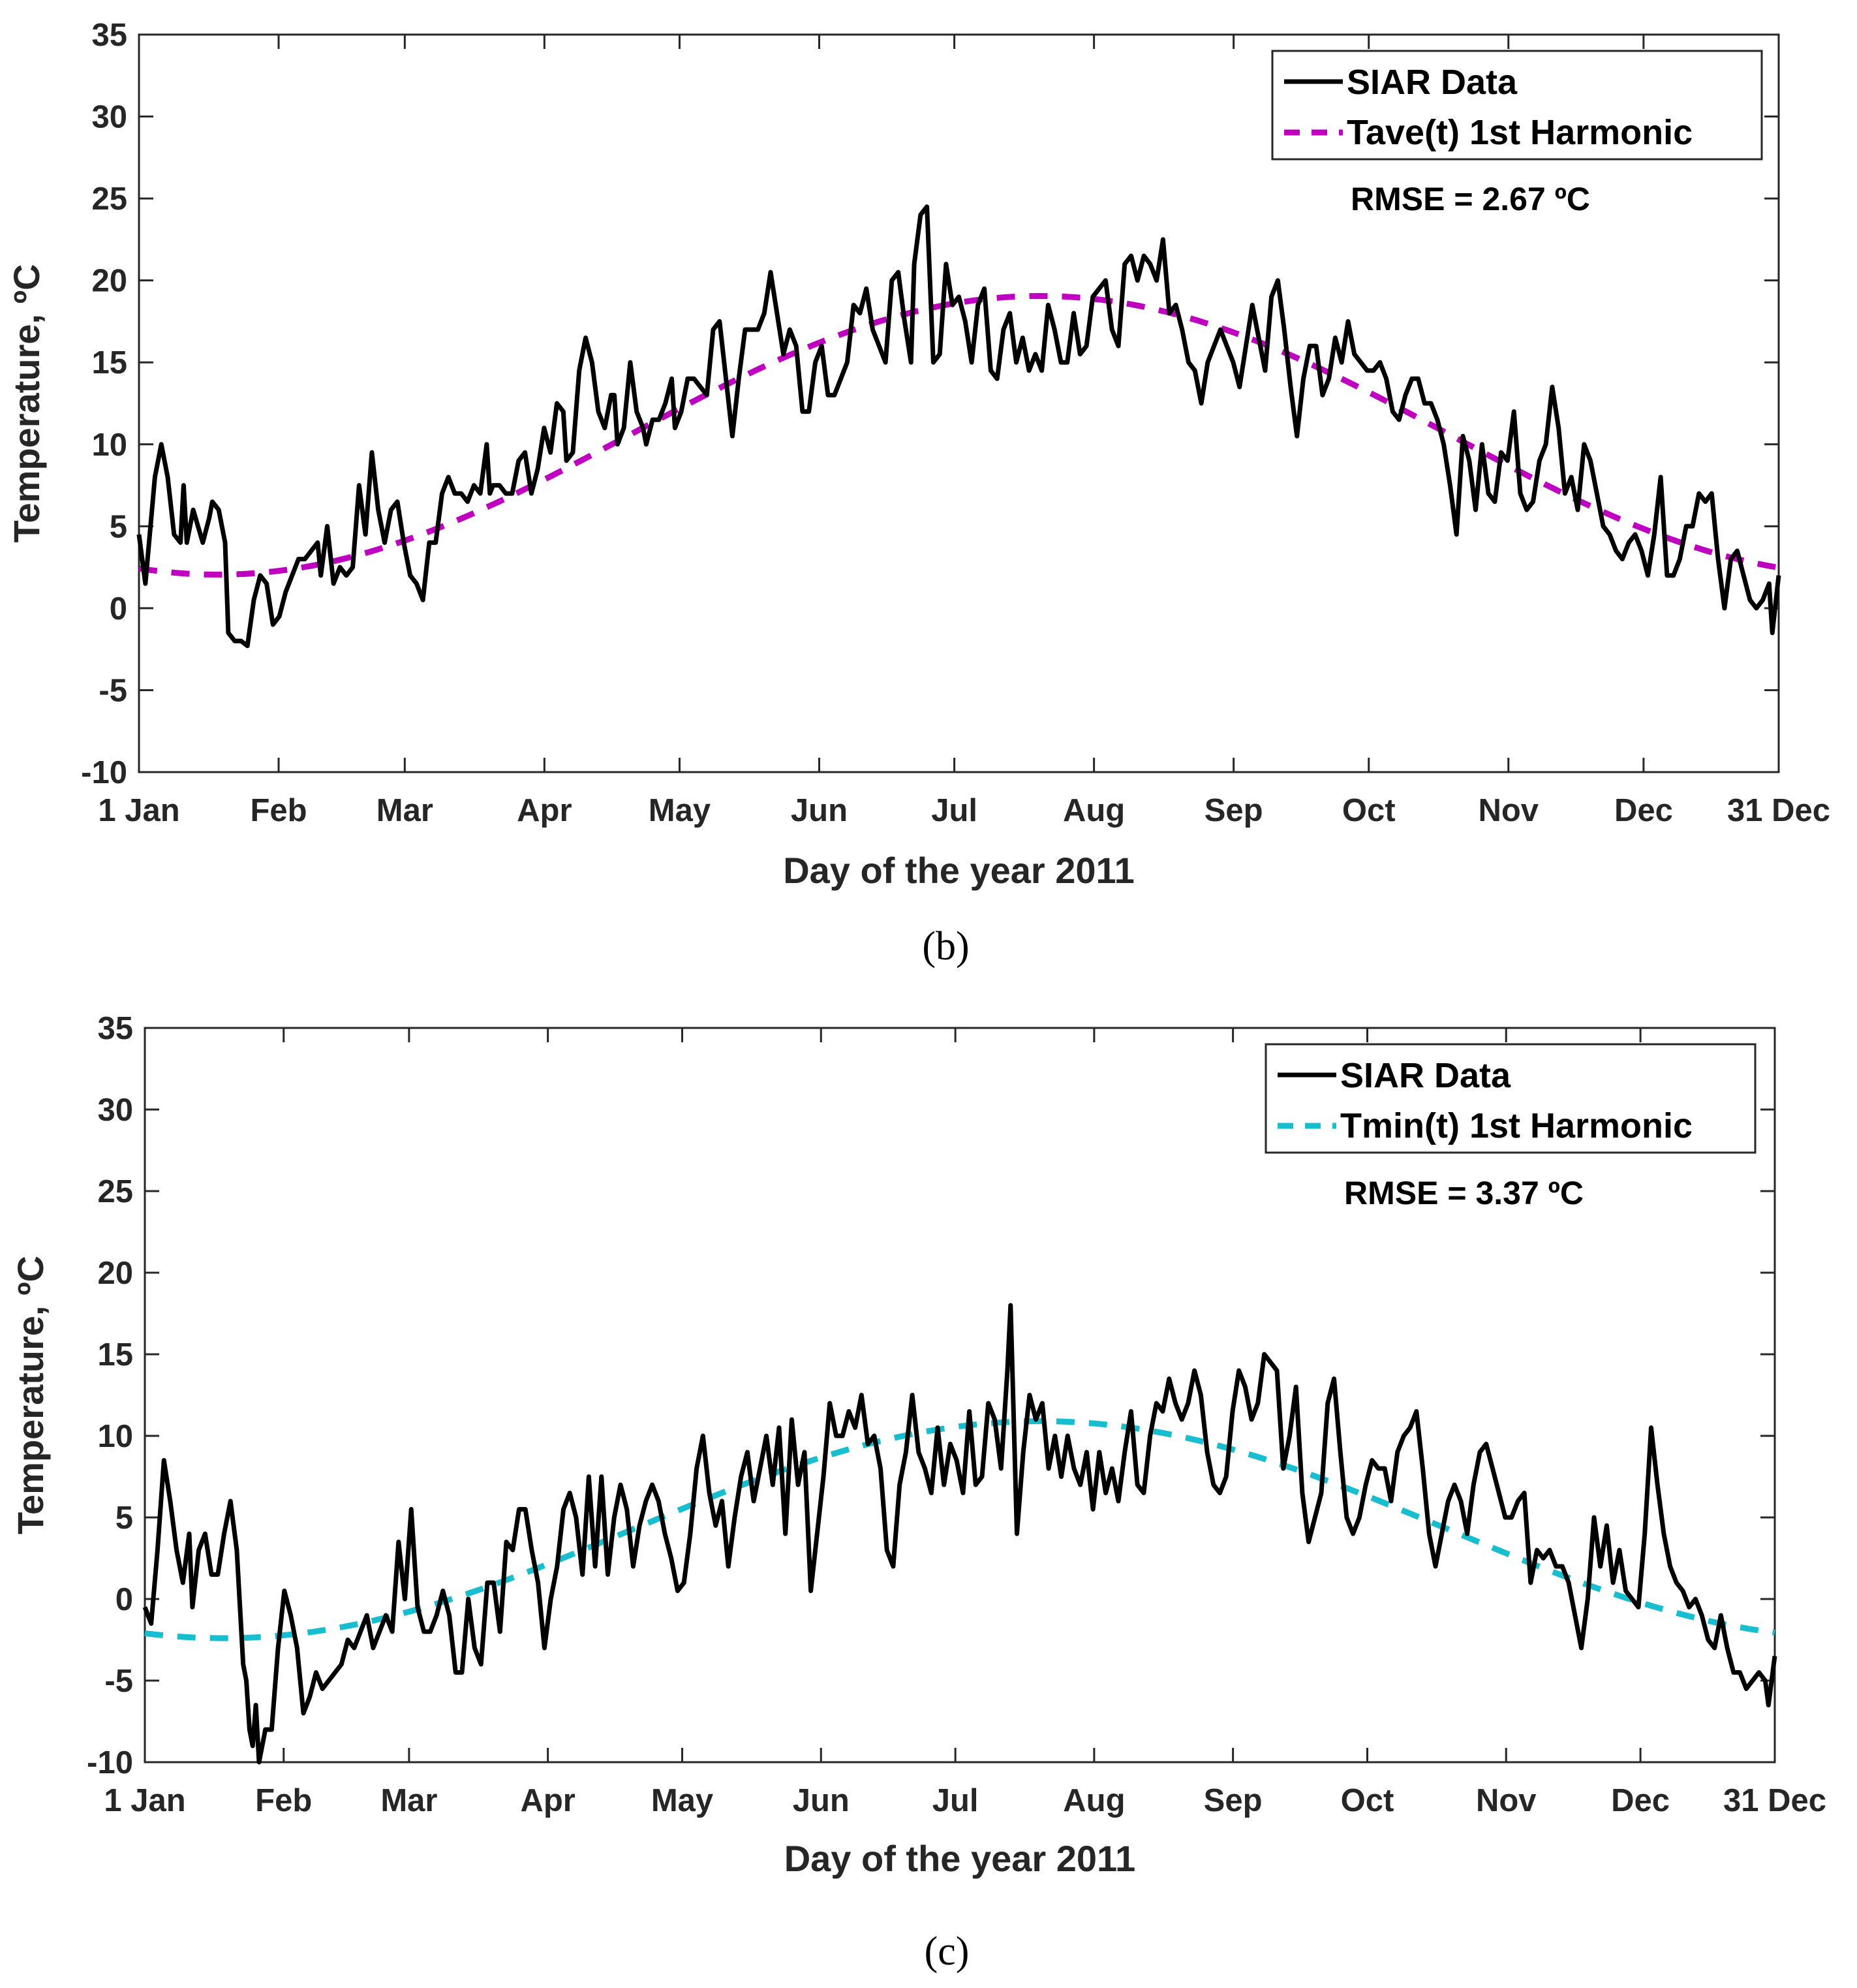 The image size is (1857, 1988). What do you see at coordinates (26, 403) in the screenshot?
I see `y-axis-label-b: Temperature, ºC` at bounding box center [26, 403].